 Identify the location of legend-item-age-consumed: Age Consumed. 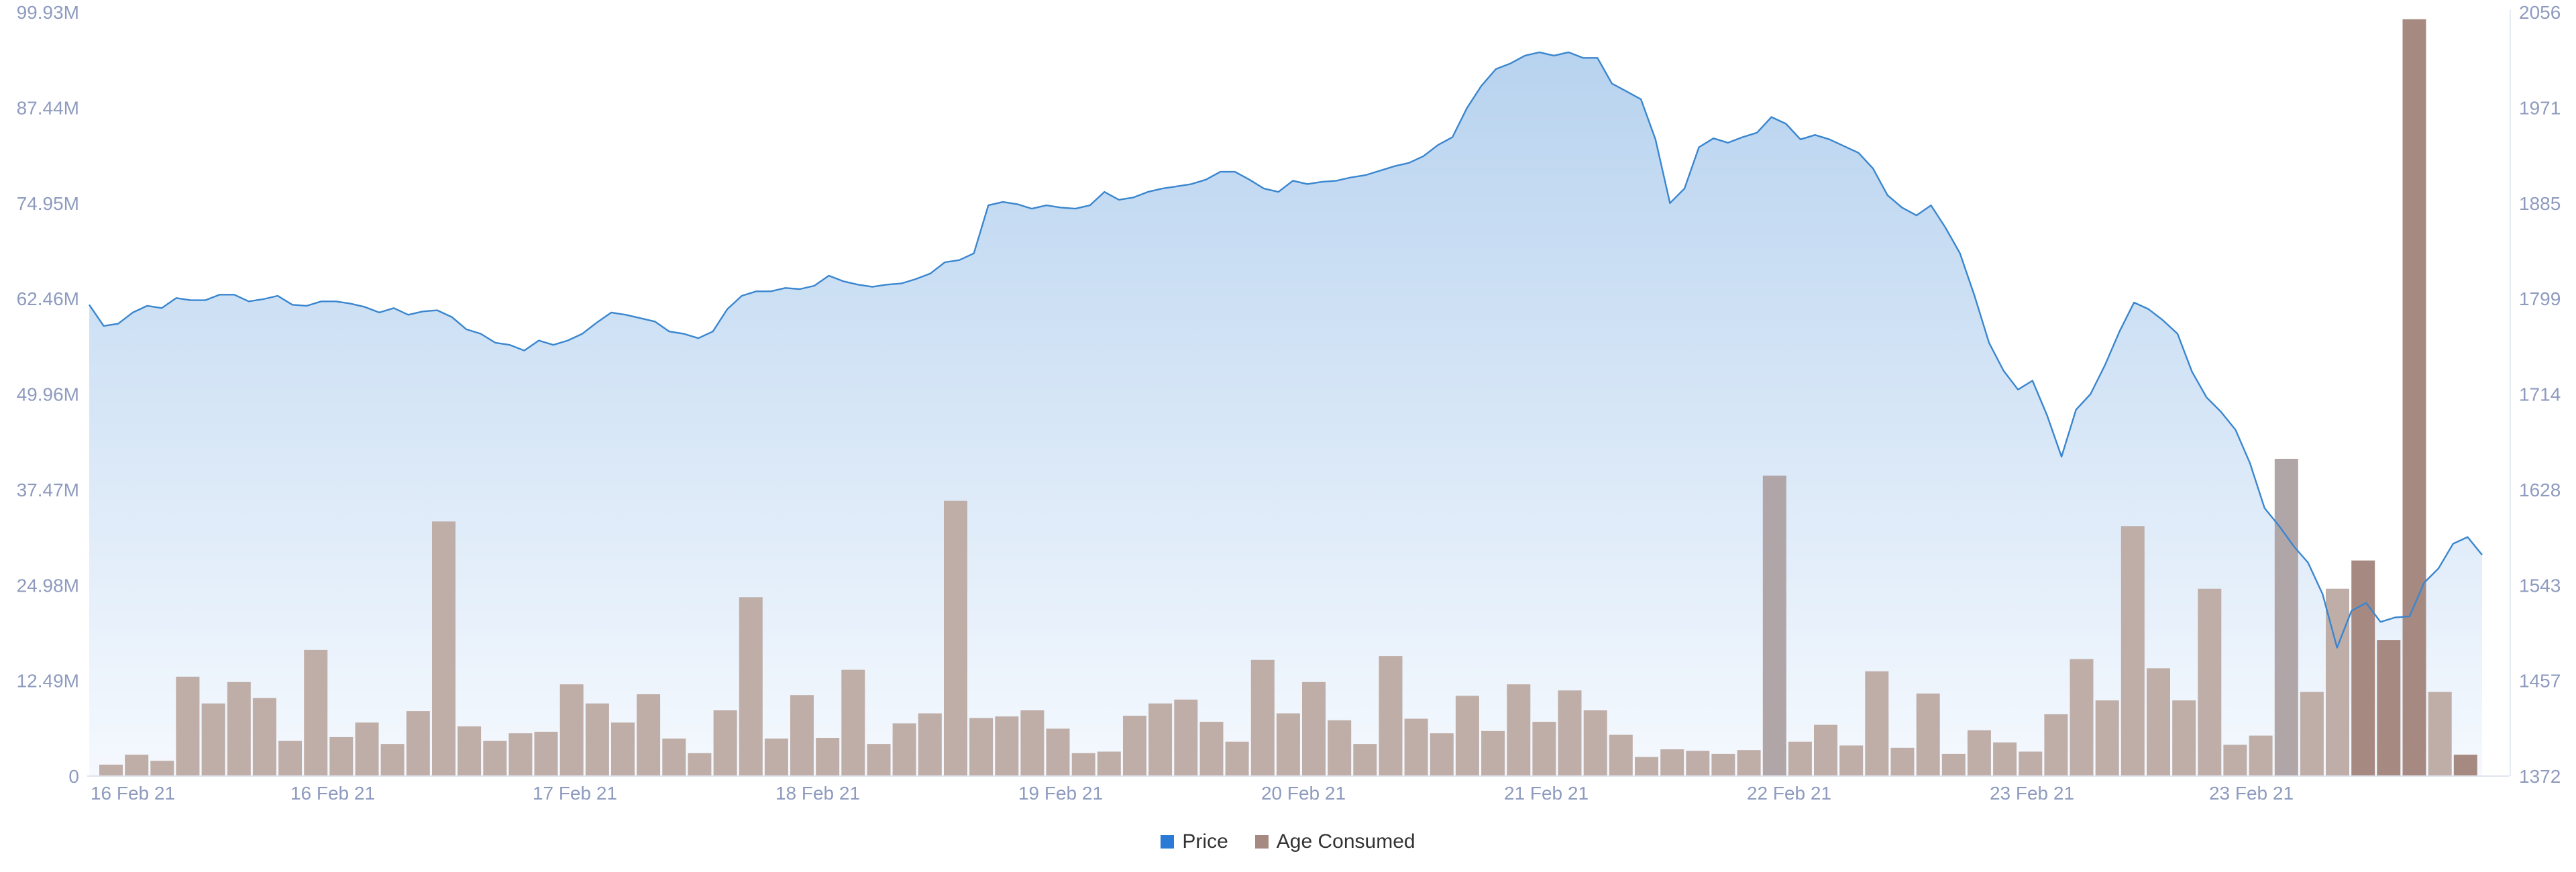
(1334, 841).